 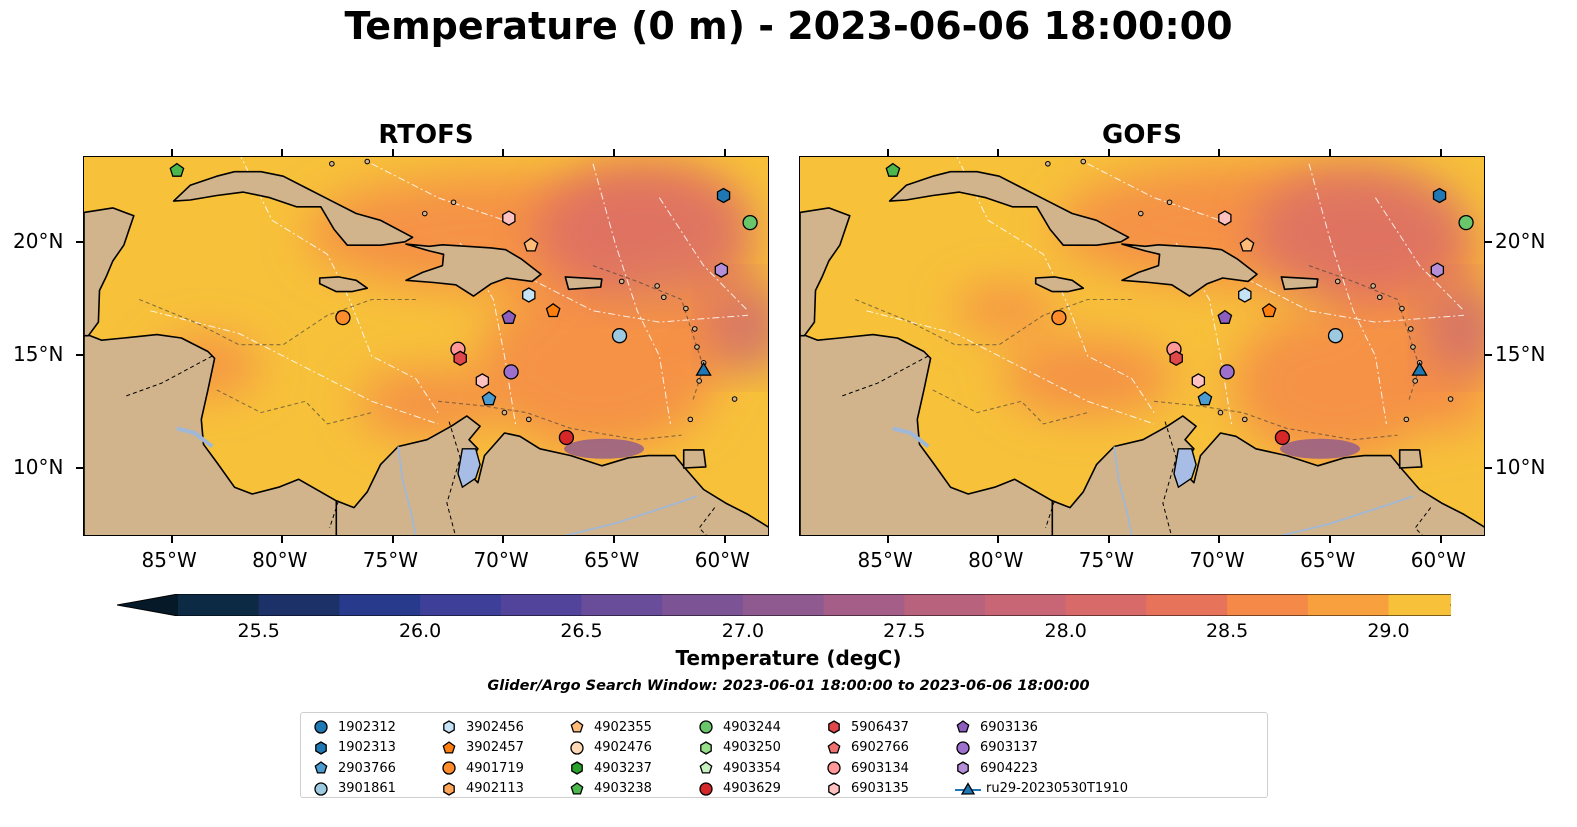 I want to click on legend-label: 6903135, so click(x=880, y=788).